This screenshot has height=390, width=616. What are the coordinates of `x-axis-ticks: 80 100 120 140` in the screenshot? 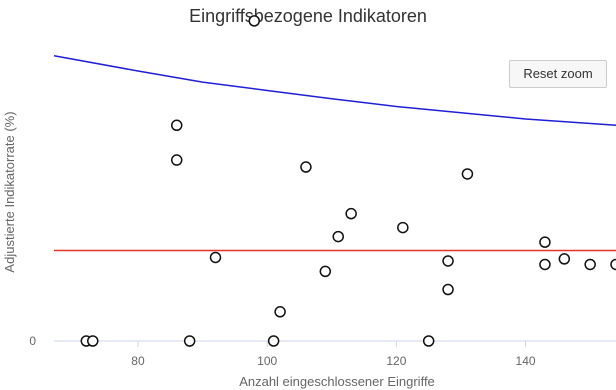 It's located at (333, 354).